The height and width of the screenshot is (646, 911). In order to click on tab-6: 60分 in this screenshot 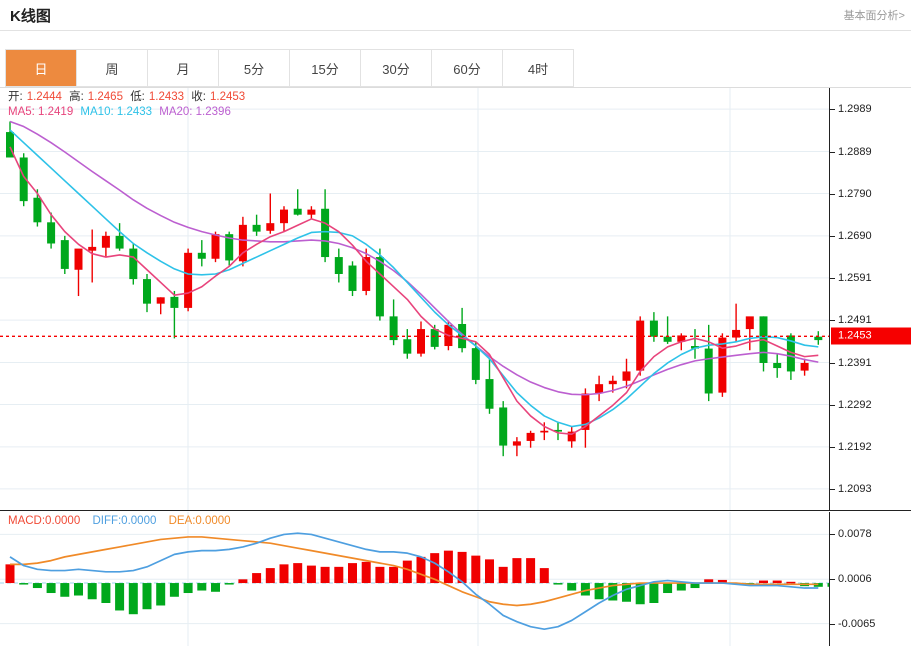, I will do `click(467, 68)`.